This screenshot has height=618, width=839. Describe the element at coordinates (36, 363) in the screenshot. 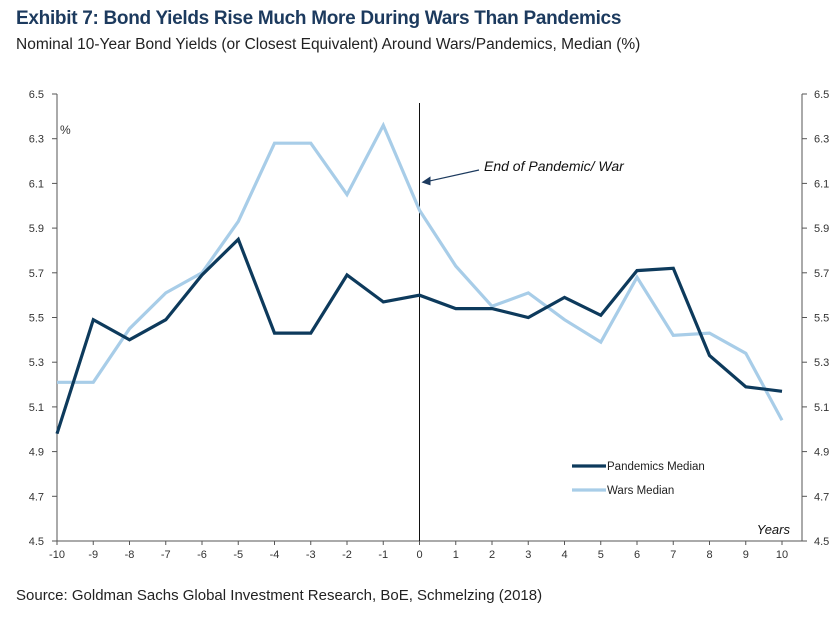

I see `y-tick-label-left: 5.3` at that location.